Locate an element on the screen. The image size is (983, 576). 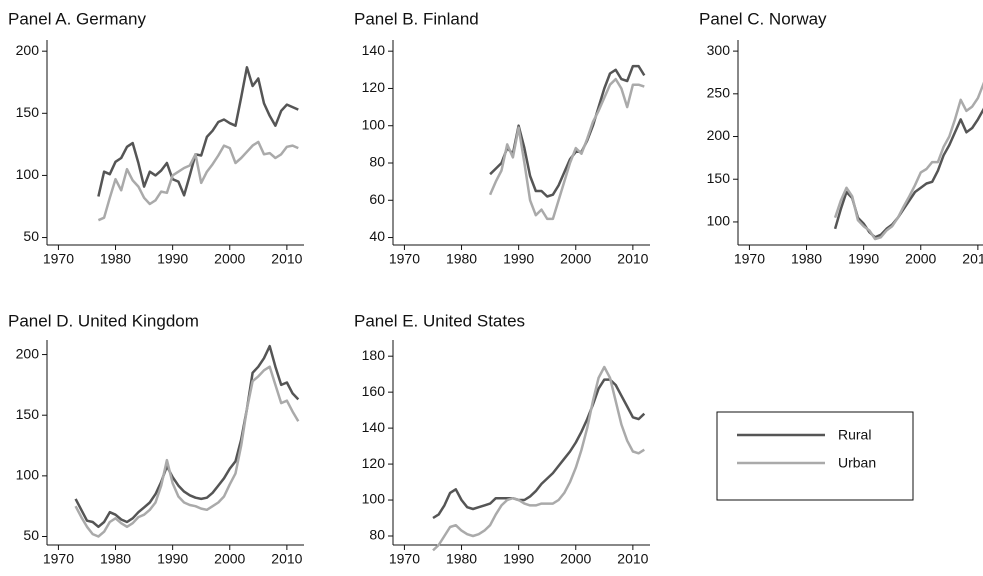
panel-title: Panel E. United States is located at coordinates (439, 320).